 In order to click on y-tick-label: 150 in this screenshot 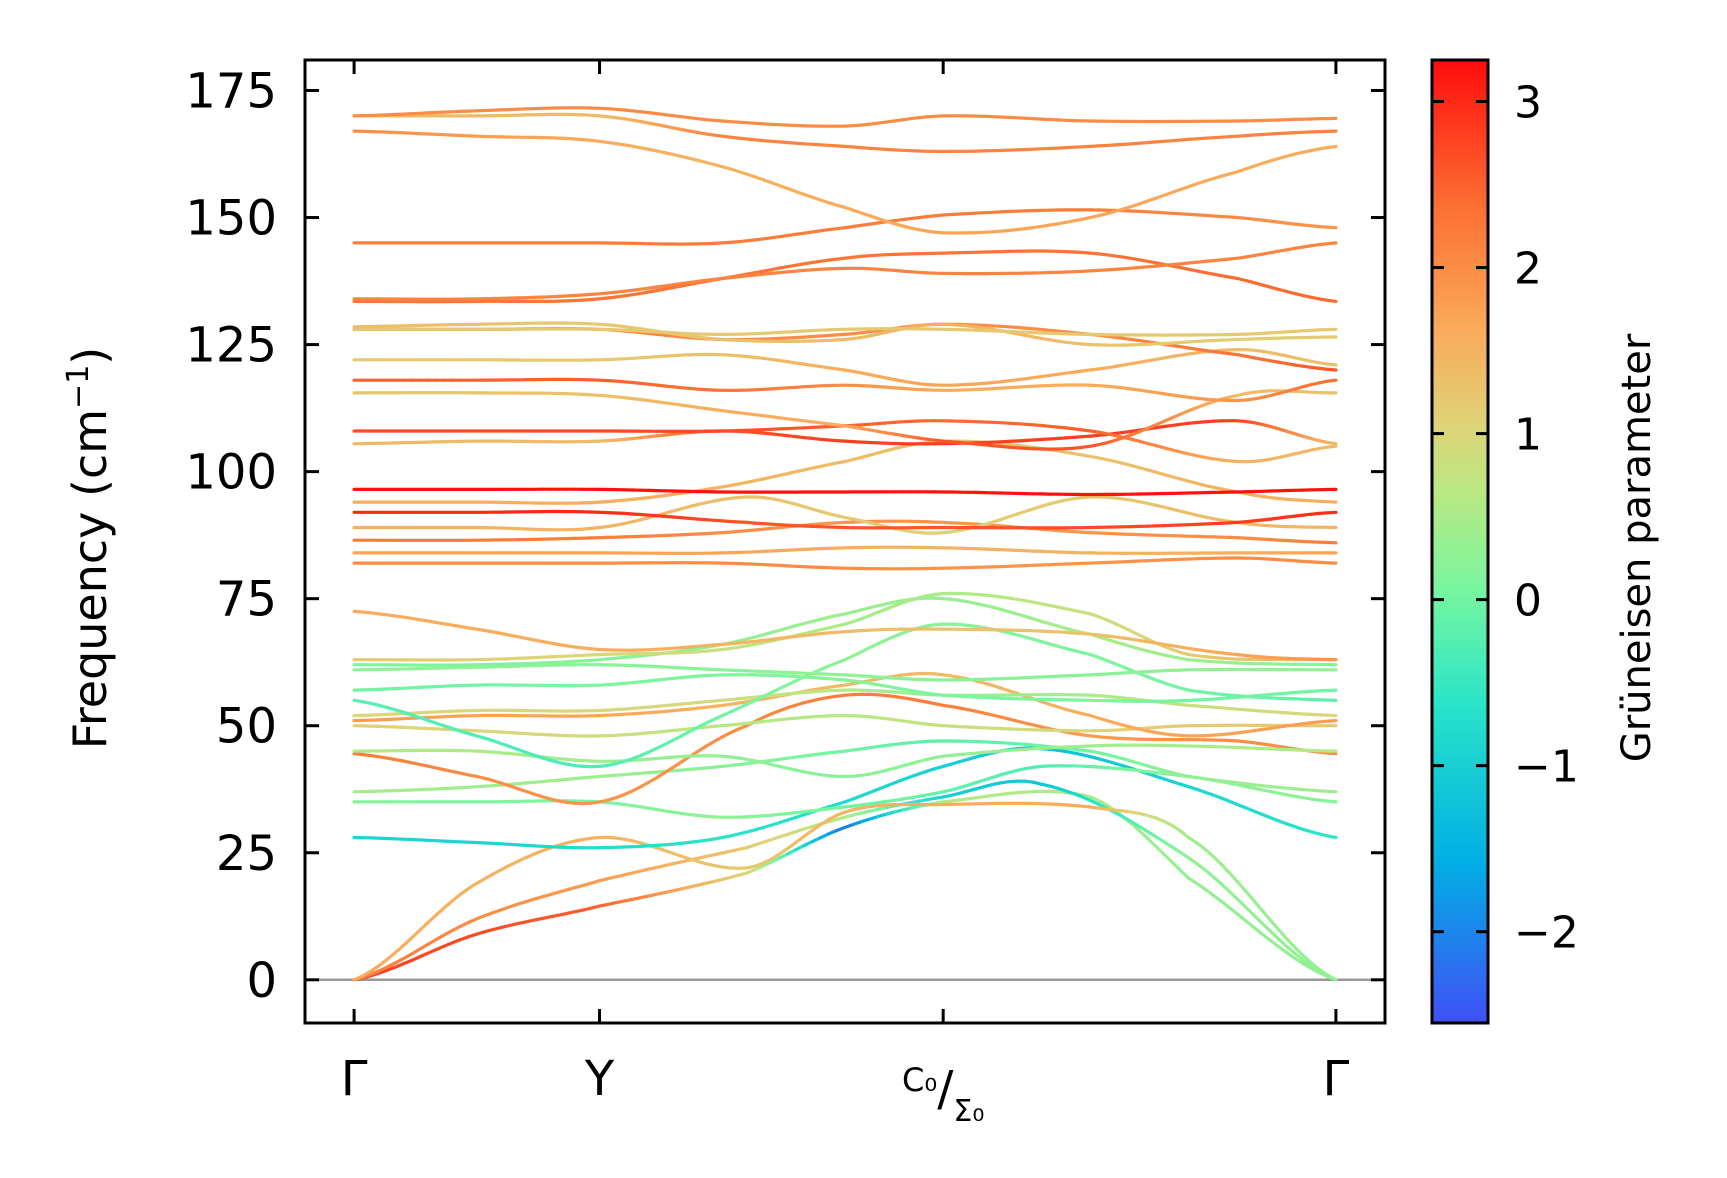, I will do `click(231, 219)`.